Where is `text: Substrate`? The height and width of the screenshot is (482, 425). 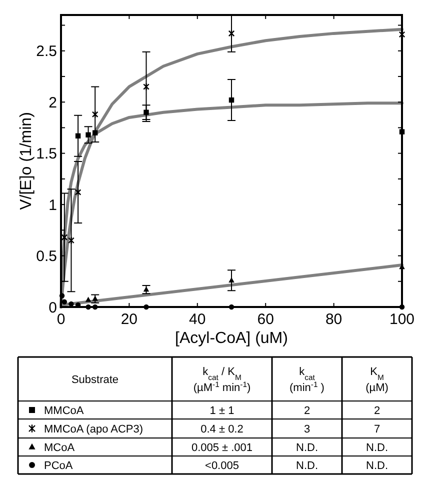
text: Substrate is located at coordinates (95, 380).